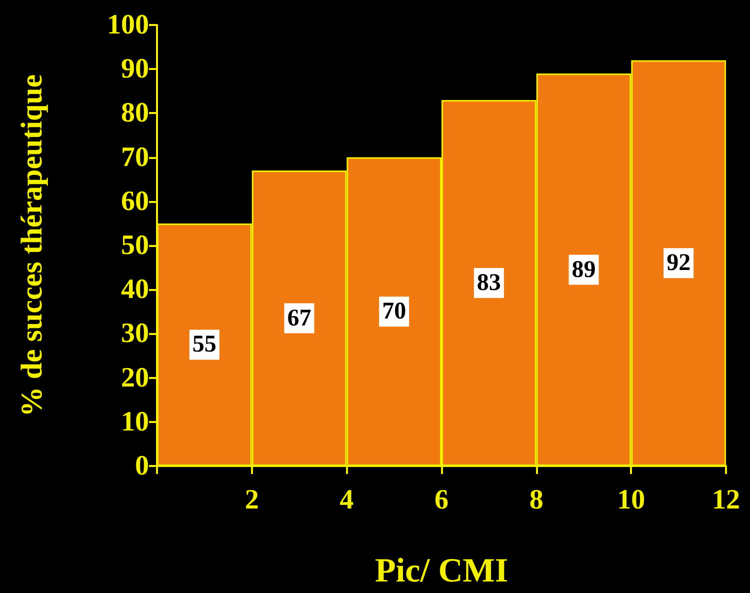 This screenshot has height=593, width=750. I want to click on y-tick-label: 80, so click(135, 113).